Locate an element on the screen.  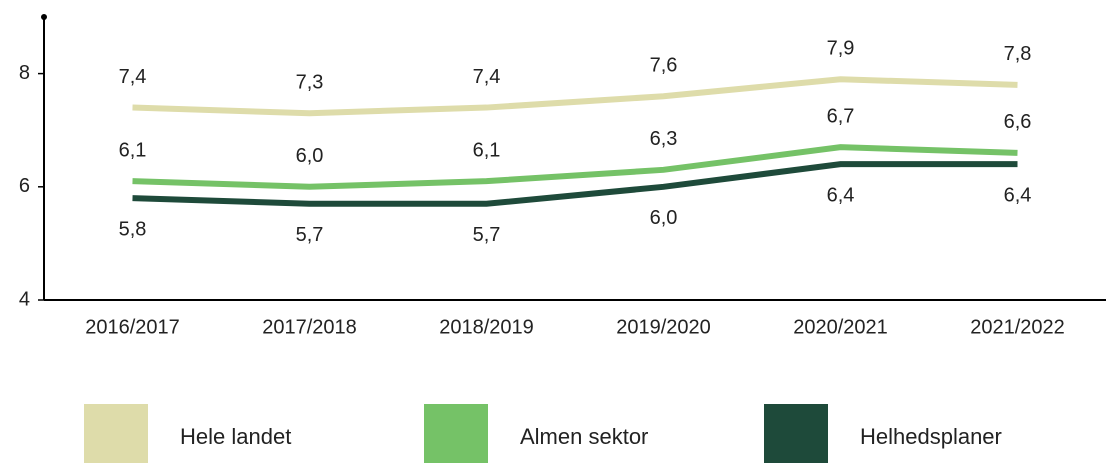
data-label: 7,8 is located at coordinates (1018, 54).